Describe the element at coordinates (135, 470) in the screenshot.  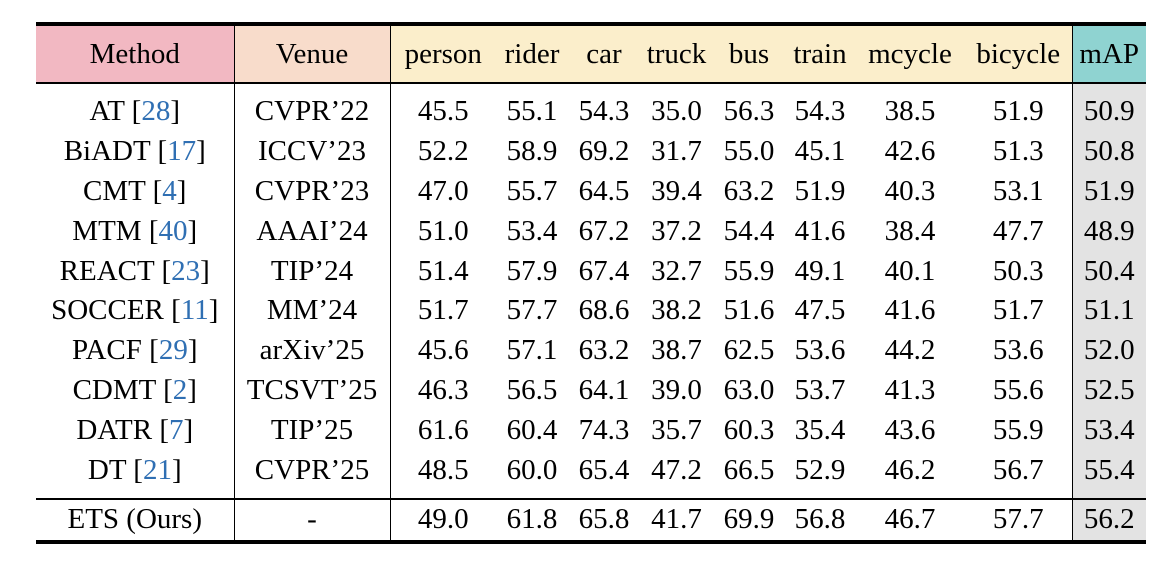
I see `method-cell: DT [21]` at that location.